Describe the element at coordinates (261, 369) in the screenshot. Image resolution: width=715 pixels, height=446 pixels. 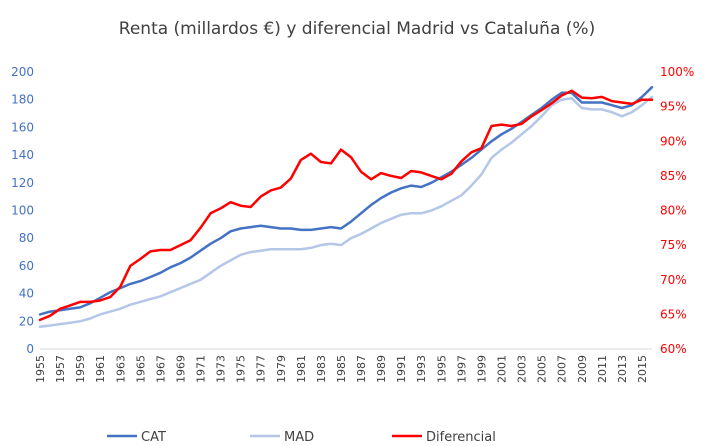
I see `x-tick-label: 1977` at that location.